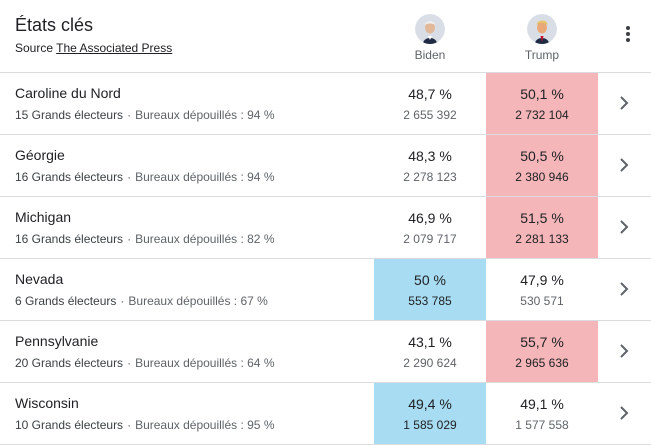 The height and width of the screenshot is (445, 651). I want to click on biden-votes: 2 079 717, so click(430, 239).